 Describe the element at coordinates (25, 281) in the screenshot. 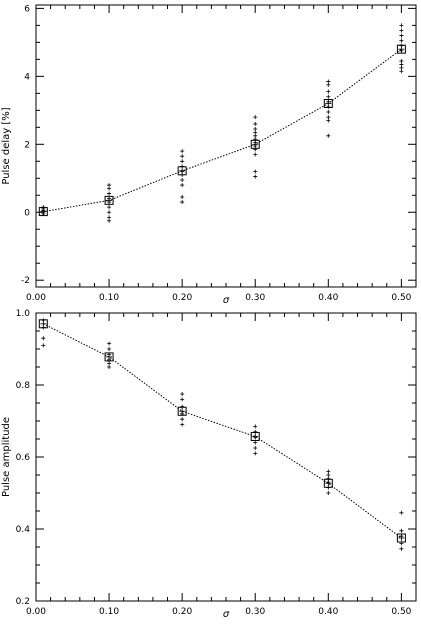

I see `y-tick-label: -2` at that location.